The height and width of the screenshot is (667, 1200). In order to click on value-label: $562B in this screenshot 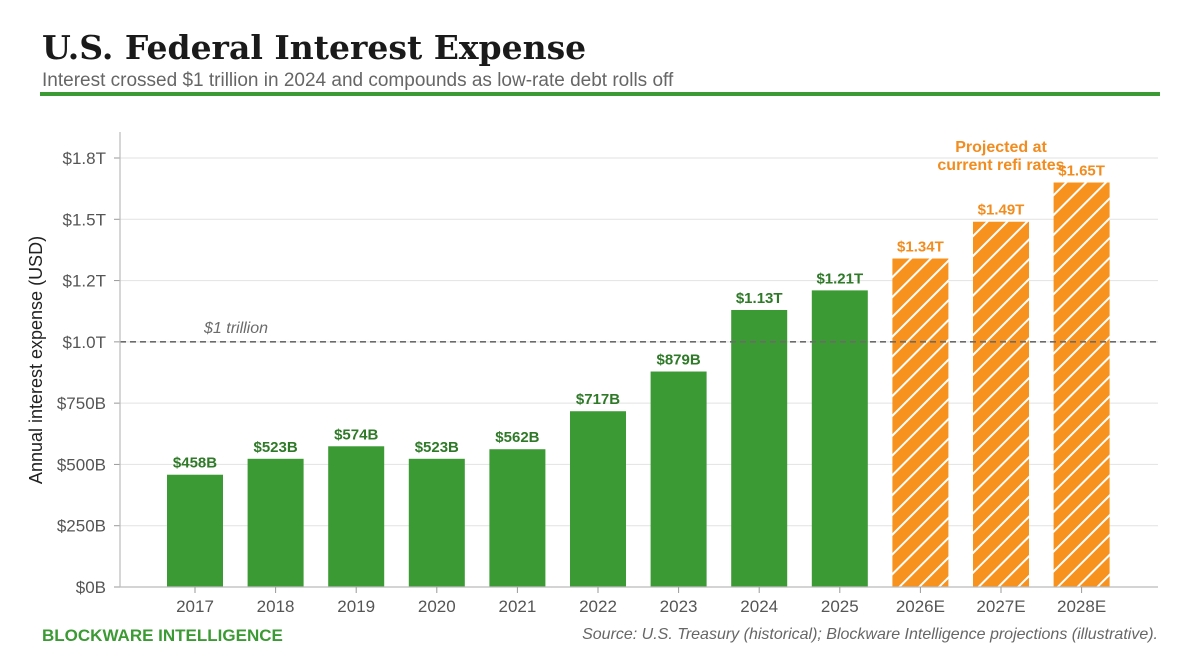, I will do `click(517, 437)`.